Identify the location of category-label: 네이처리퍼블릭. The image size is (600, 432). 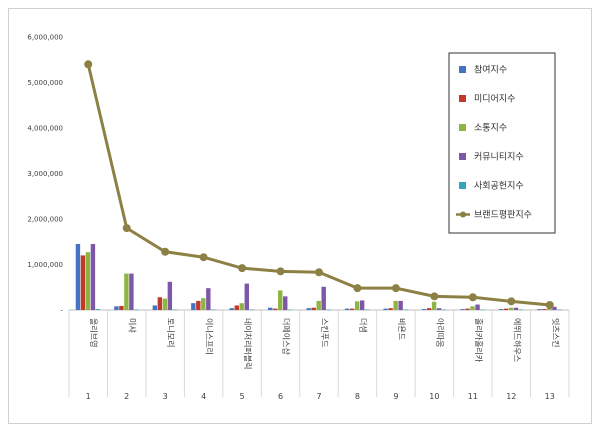
(248, 344).